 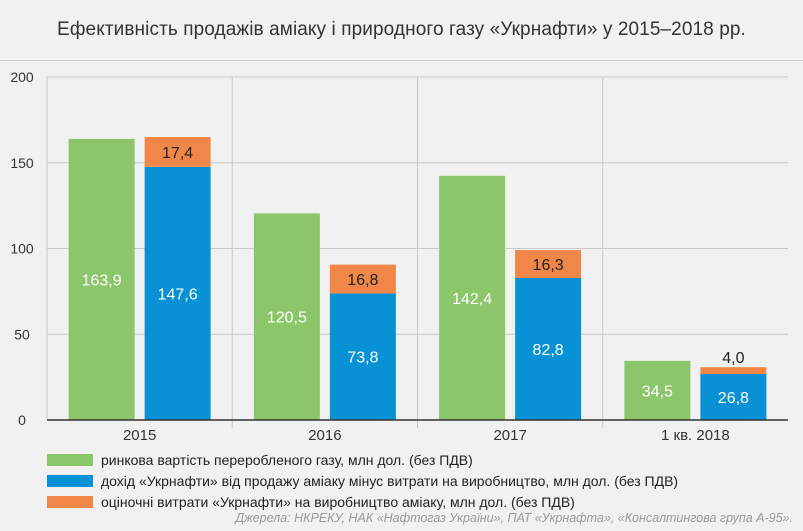 I want to click on legend-swatch-blue, so click(x=70, y=480).